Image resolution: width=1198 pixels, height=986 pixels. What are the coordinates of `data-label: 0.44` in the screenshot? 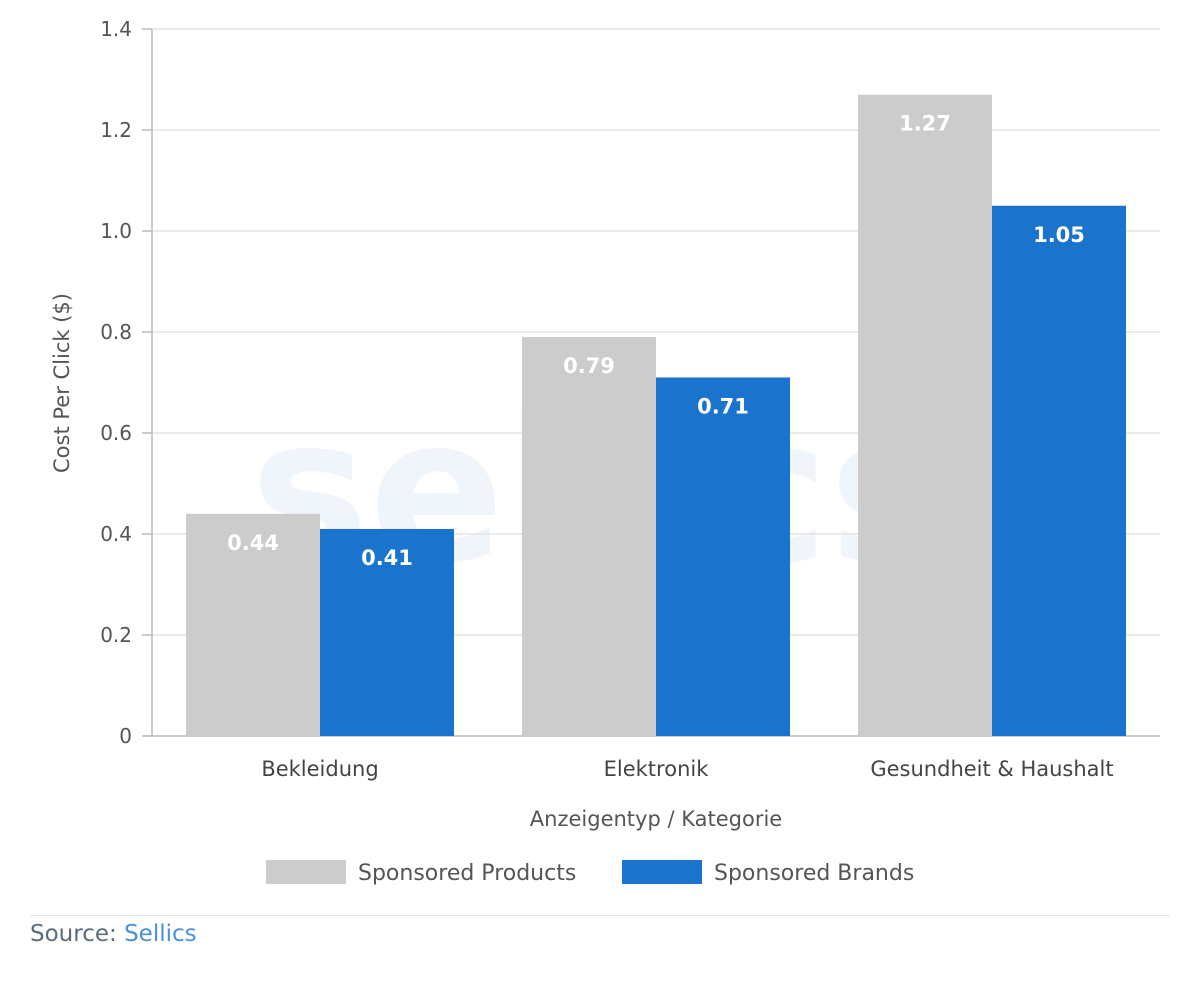 It's located at (253, 543).